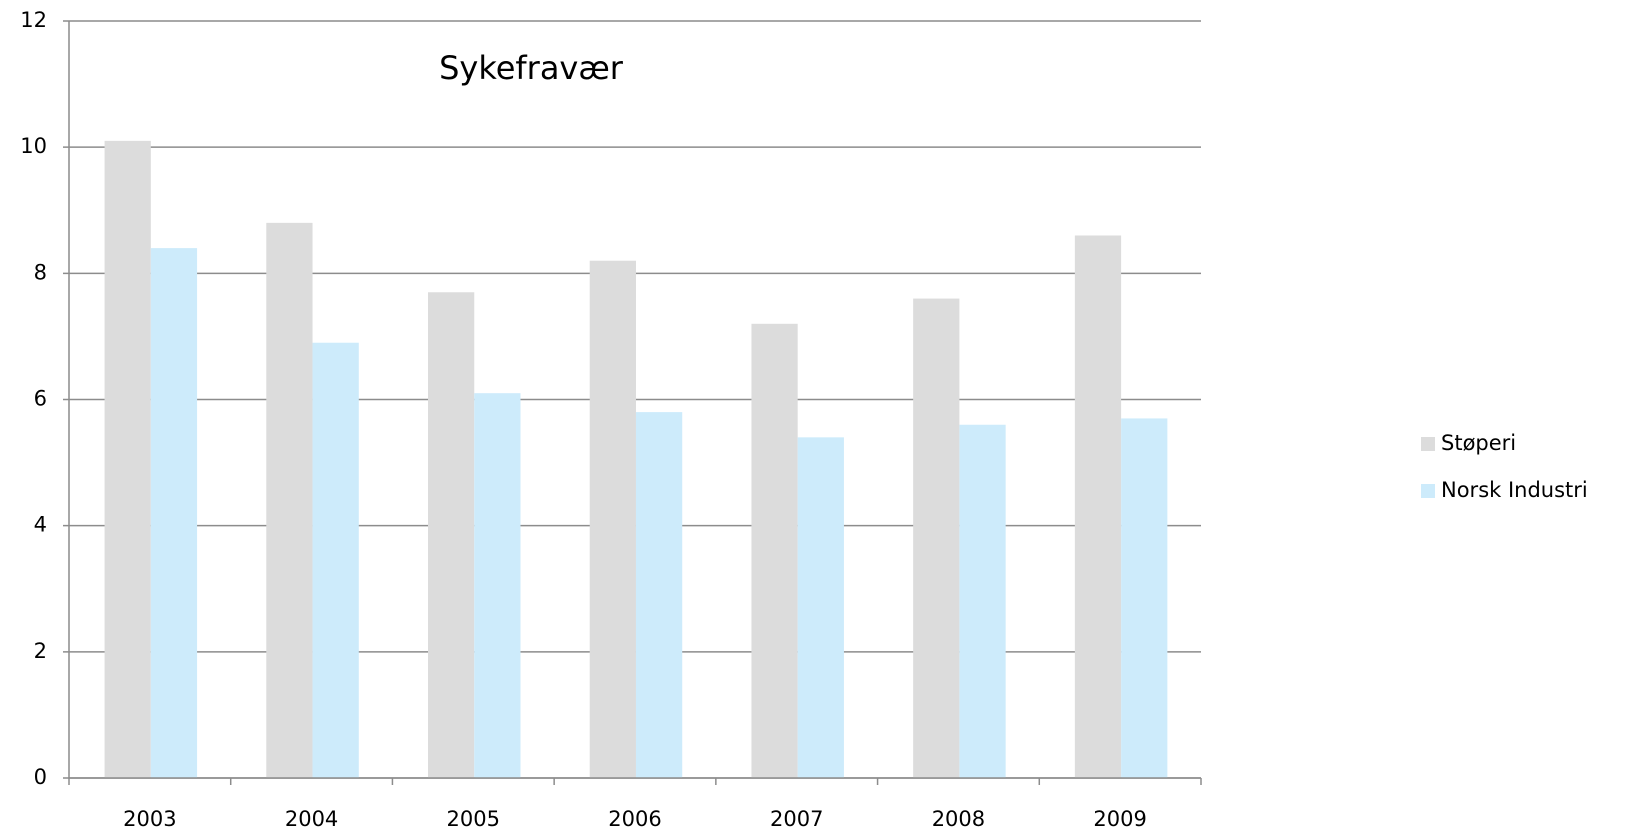 The image size is (1648, 835). What do you see at coordinates (40, 272) in the screenshot?
I see `y-tick-label: 8` at bounding box center [40, 272].